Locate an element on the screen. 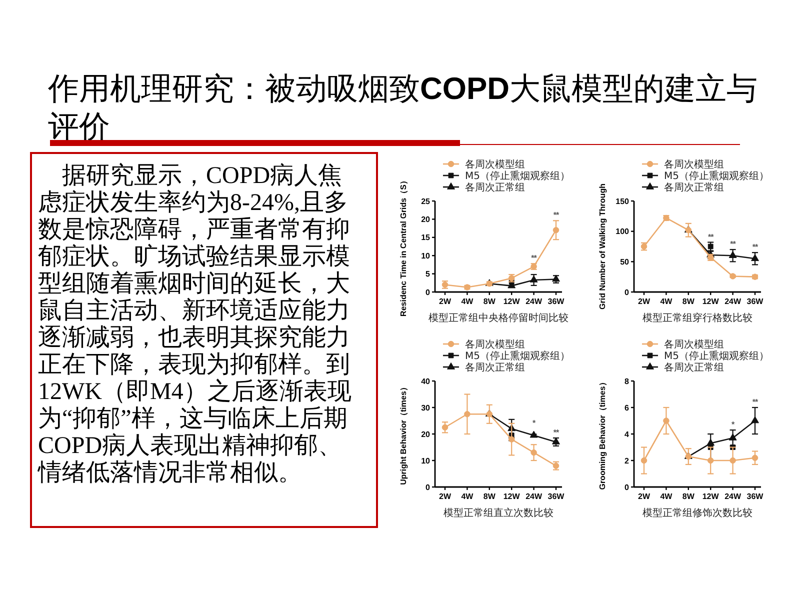 The height and width of the screenshot is (600, 800). y-tick-label: 15 is located at coordinates (426, 237).